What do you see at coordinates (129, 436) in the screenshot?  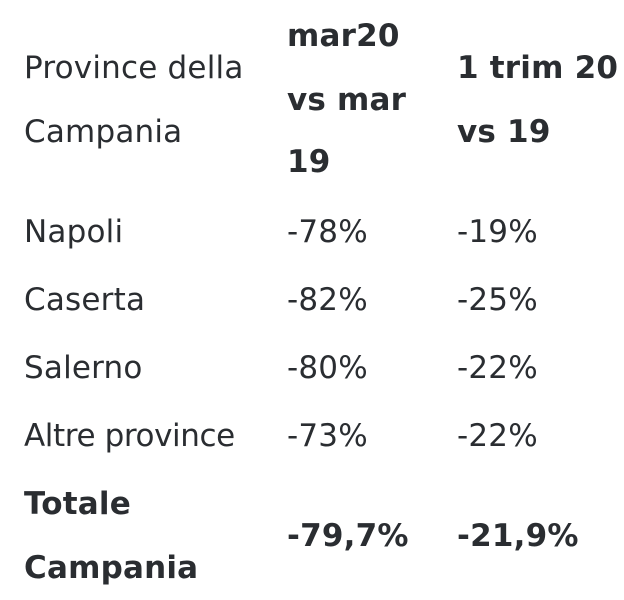 I see `row-altre-province: Altre province` at bounding box center [129, 436].